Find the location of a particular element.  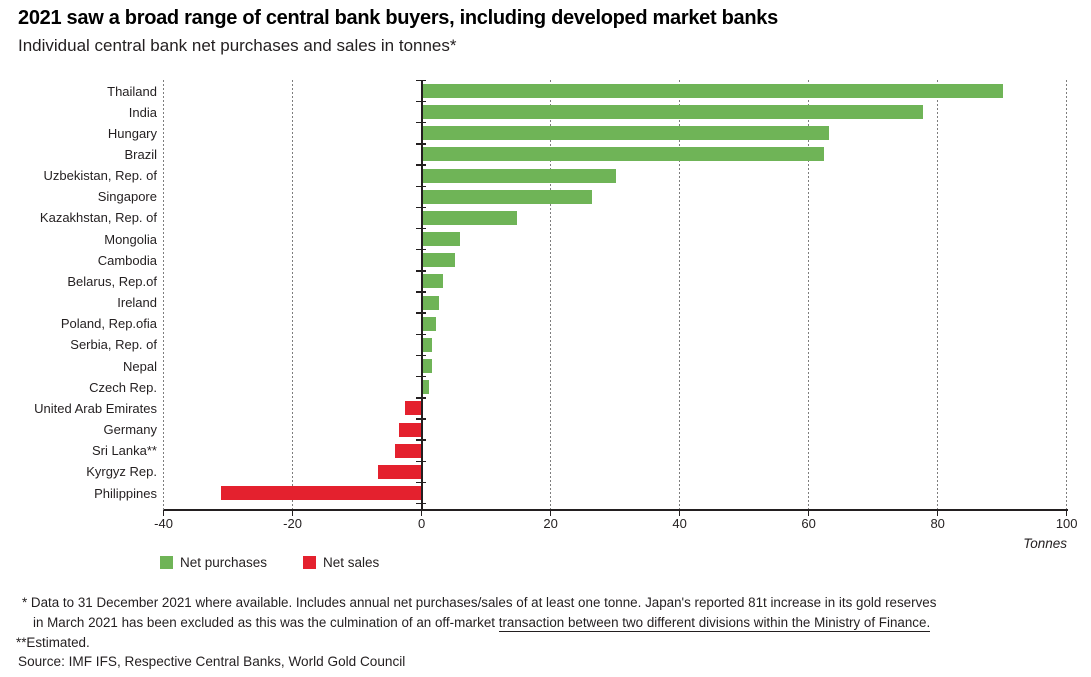

bar-poland-rep-ofia is located at coordinates (429, 323).